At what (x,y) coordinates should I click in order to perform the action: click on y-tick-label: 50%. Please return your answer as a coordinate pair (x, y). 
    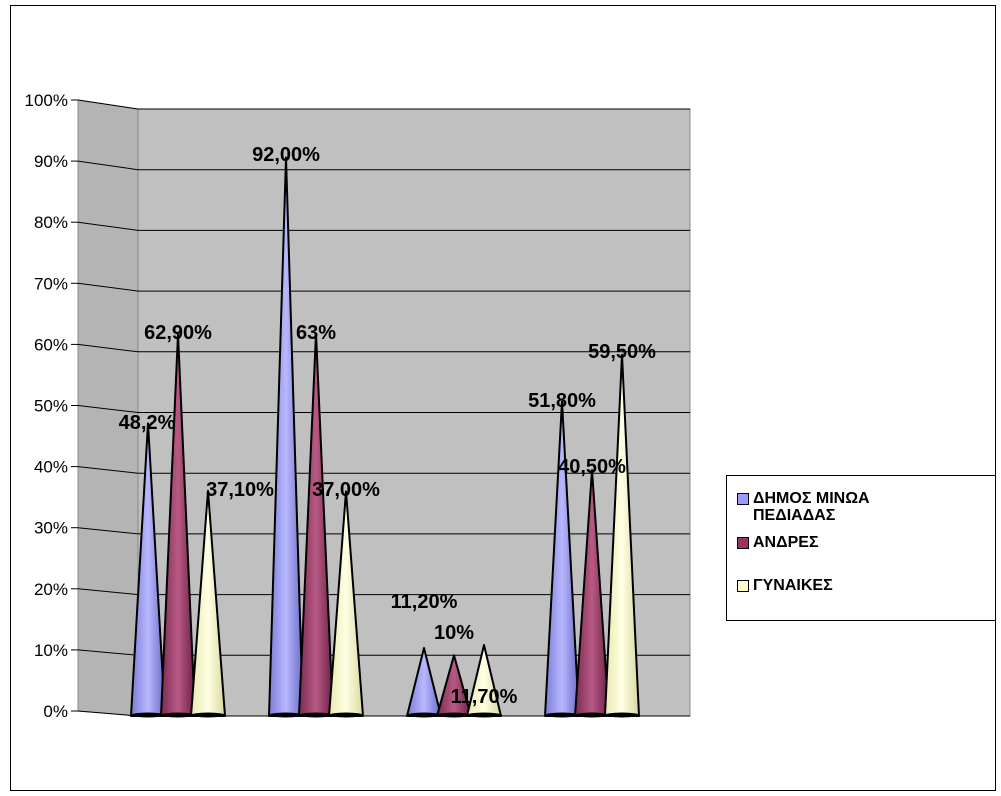
    Looking at the image, I should click on (51, 406).